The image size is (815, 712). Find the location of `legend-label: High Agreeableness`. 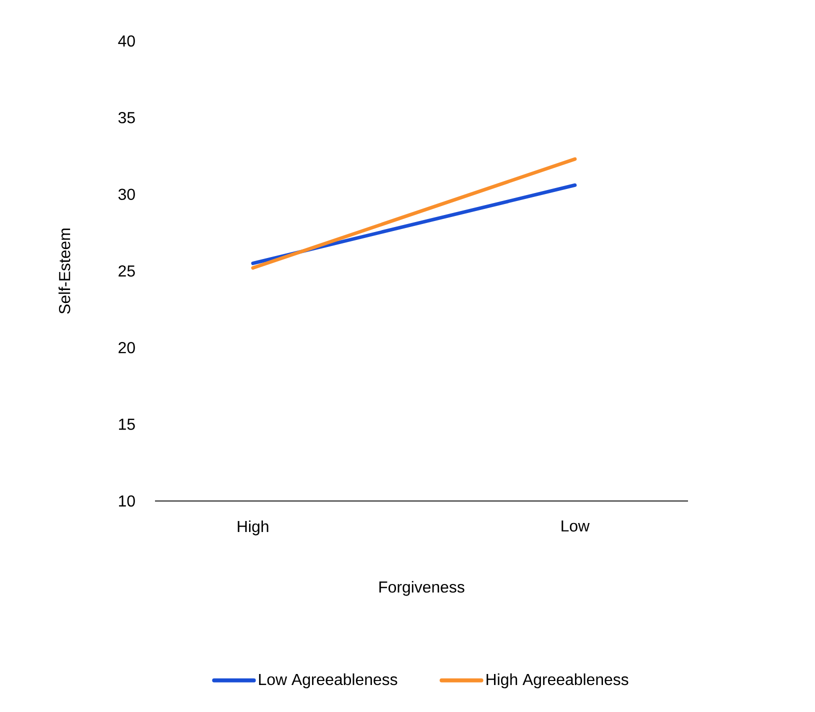

legend-label: High Agreeableness is located at coordinates (557, 680).